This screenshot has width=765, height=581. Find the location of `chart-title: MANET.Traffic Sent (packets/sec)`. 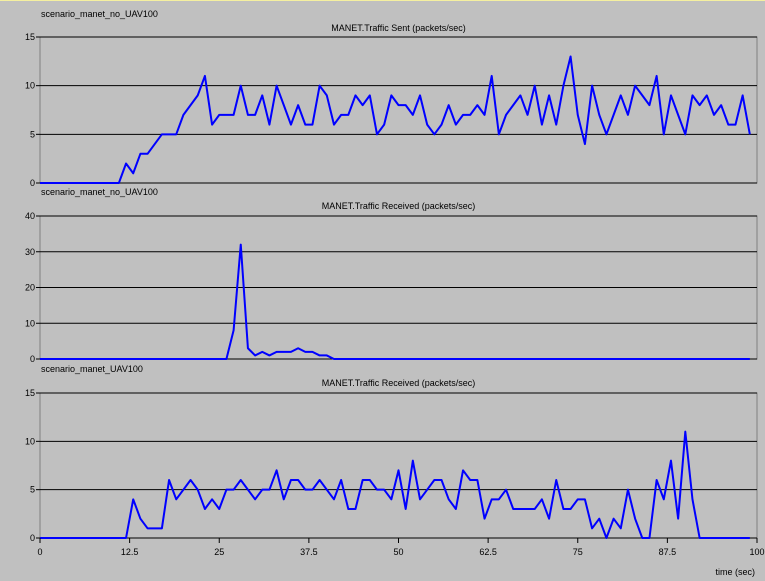

chart-title: MANET.Traffic Sent (packets/sec) is located at coordinates (398, 28).